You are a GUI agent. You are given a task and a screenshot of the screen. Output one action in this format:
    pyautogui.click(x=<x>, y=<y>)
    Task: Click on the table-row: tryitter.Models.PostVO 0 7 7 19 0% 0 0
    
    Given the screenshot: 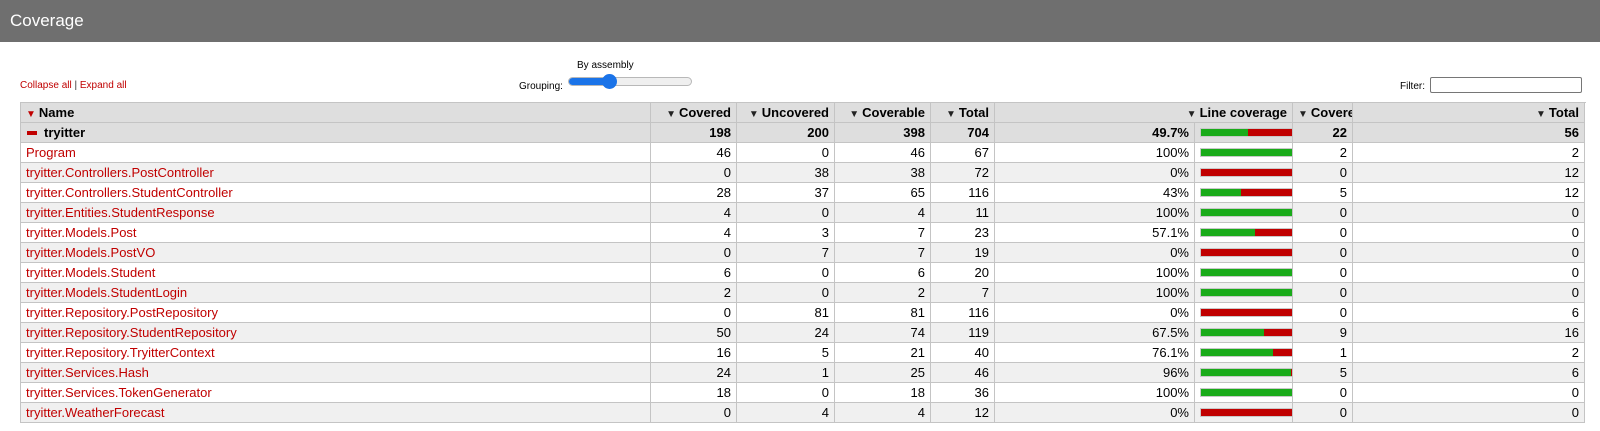 What is the action you would take?
    pyautogui.click(x=802, y=252)
    